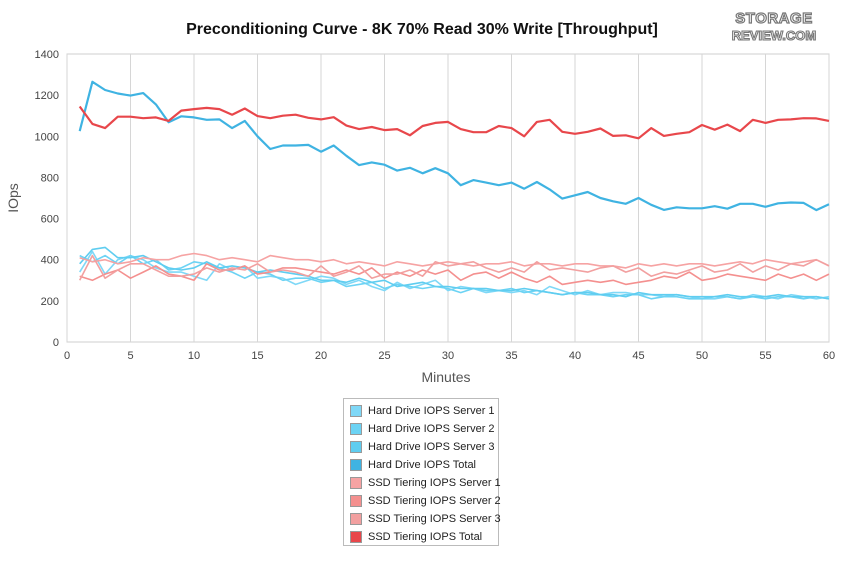  I want to click on logo-line1: STORAGE, so click(773, 18).